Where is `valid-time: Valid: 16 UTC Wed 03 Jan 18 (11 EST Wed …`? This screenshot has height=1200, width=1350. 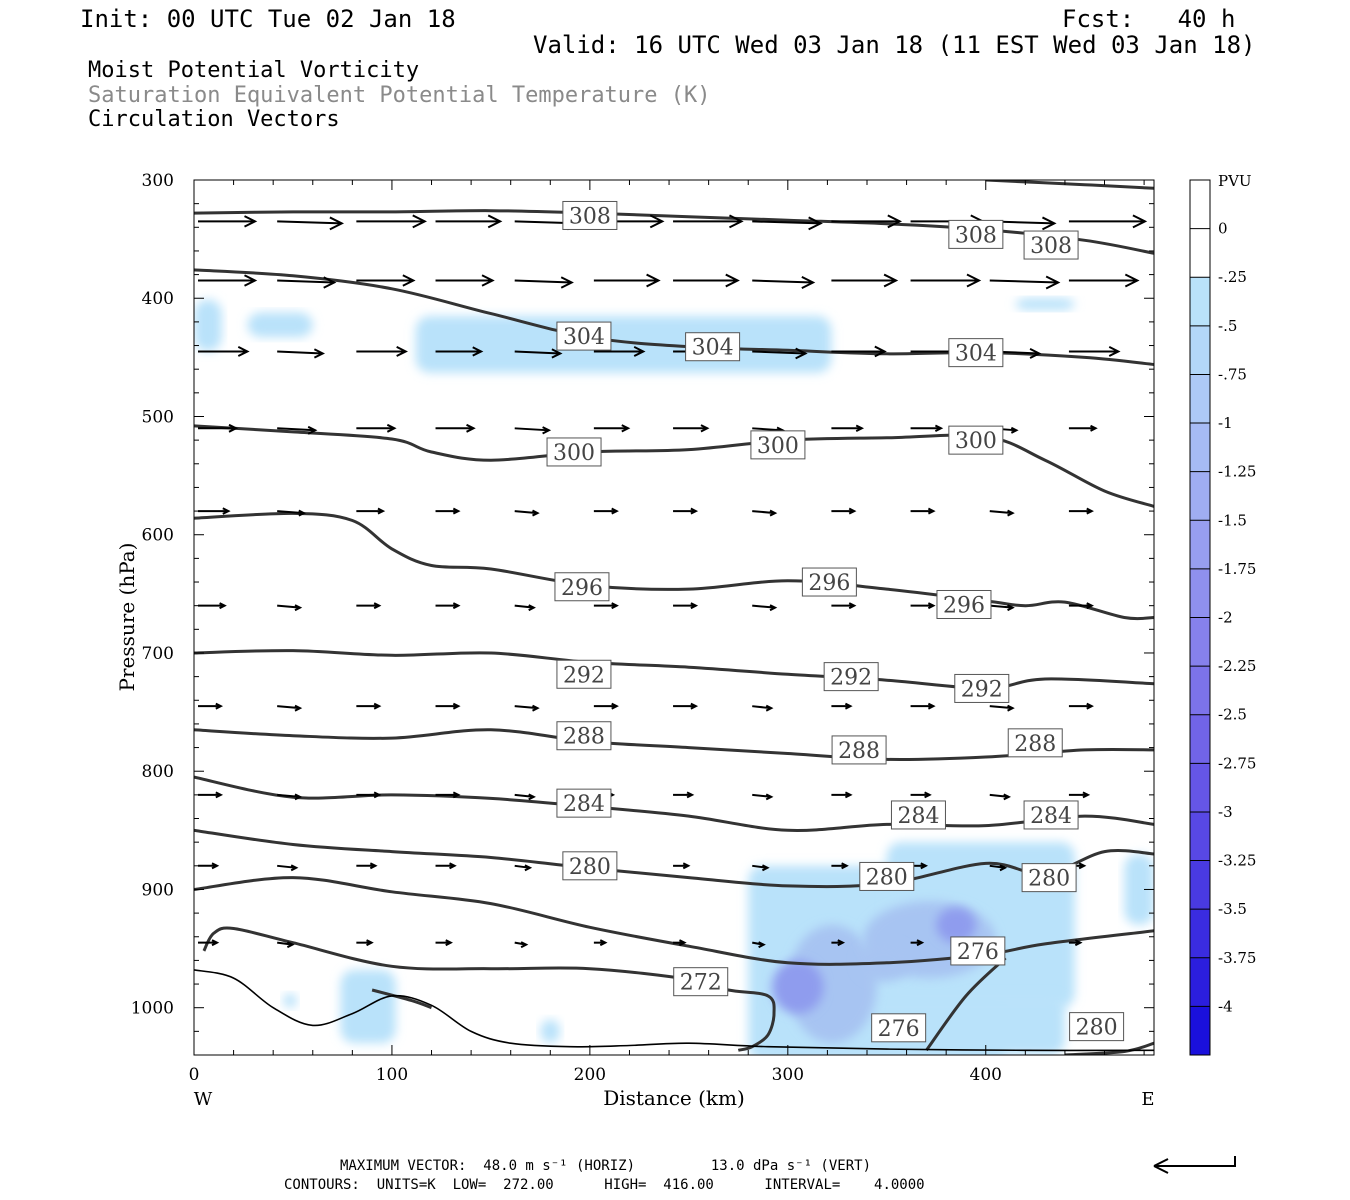
valid-time: Valid: 16 UTC Wed 03 Jan 18 (11 EST Wed … is located at coordinates (894, 45).